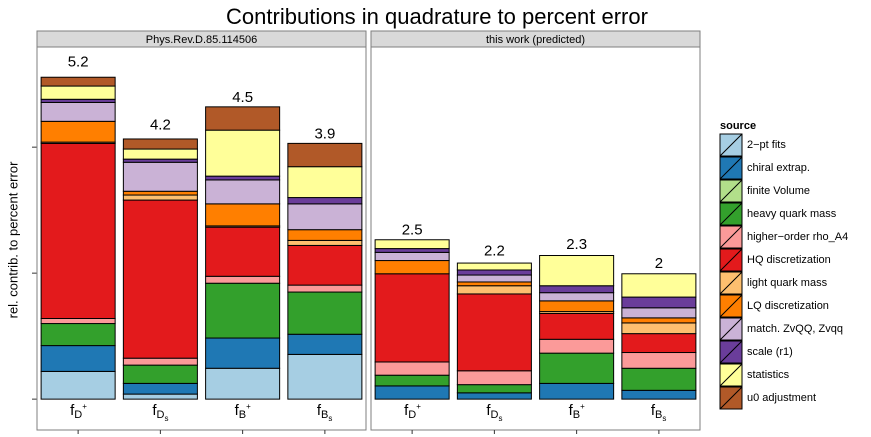 The image size is (871, 437). I want to click on total-label: 2, so click(659, 263).